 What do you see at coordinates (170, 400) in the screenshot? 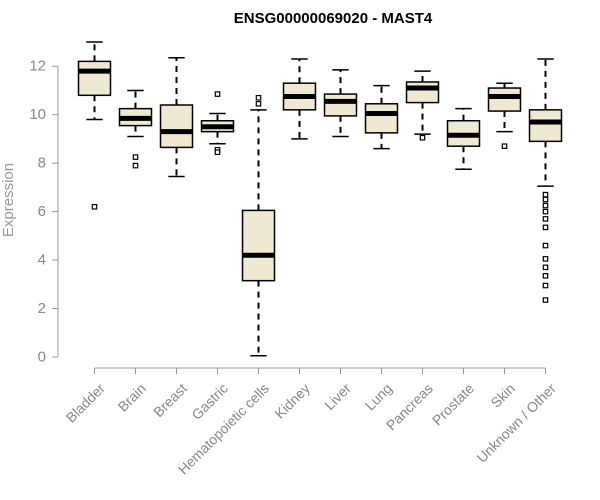
I see `x-tick-label: Breast` at bounding box center [170, 400].